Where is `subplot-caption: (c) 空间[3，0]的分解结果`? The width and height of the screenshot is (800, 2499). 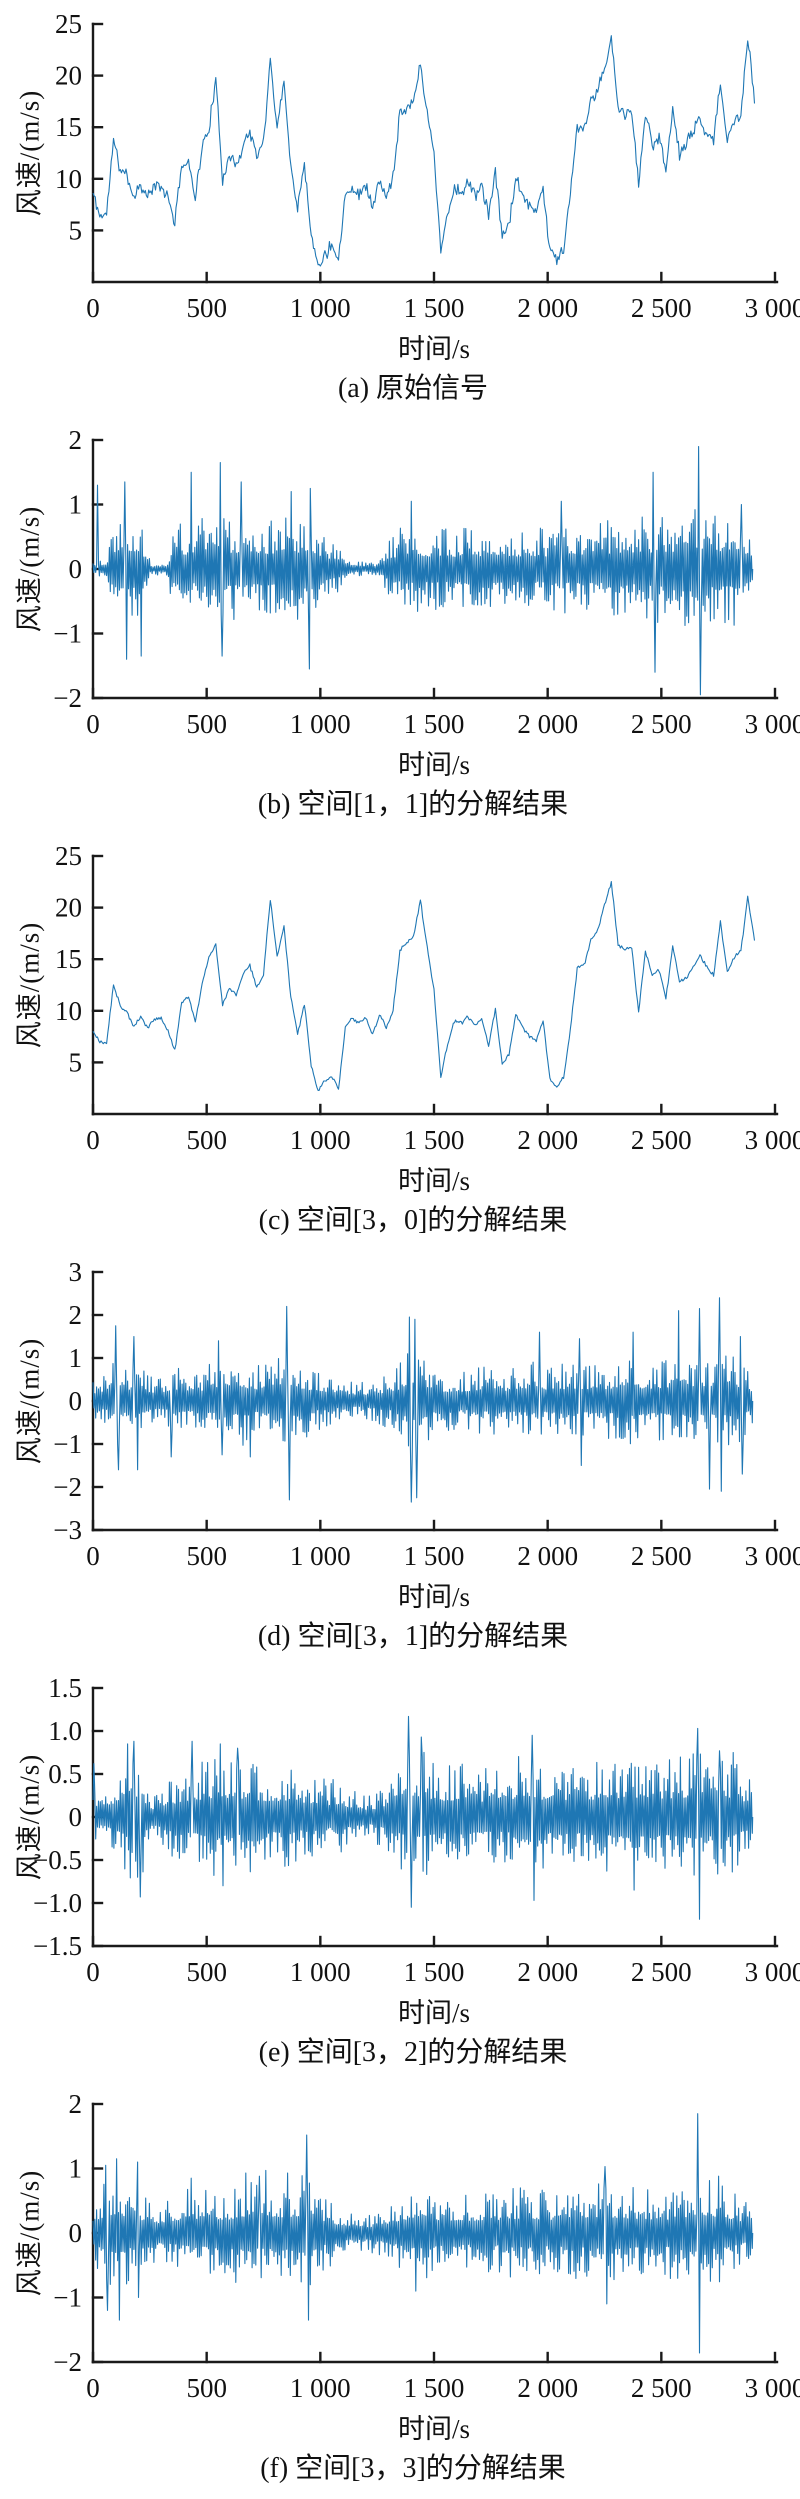
subplot-caption: (c) 空间[3，0]的分解结果 is located at coordinates (413, 1220).